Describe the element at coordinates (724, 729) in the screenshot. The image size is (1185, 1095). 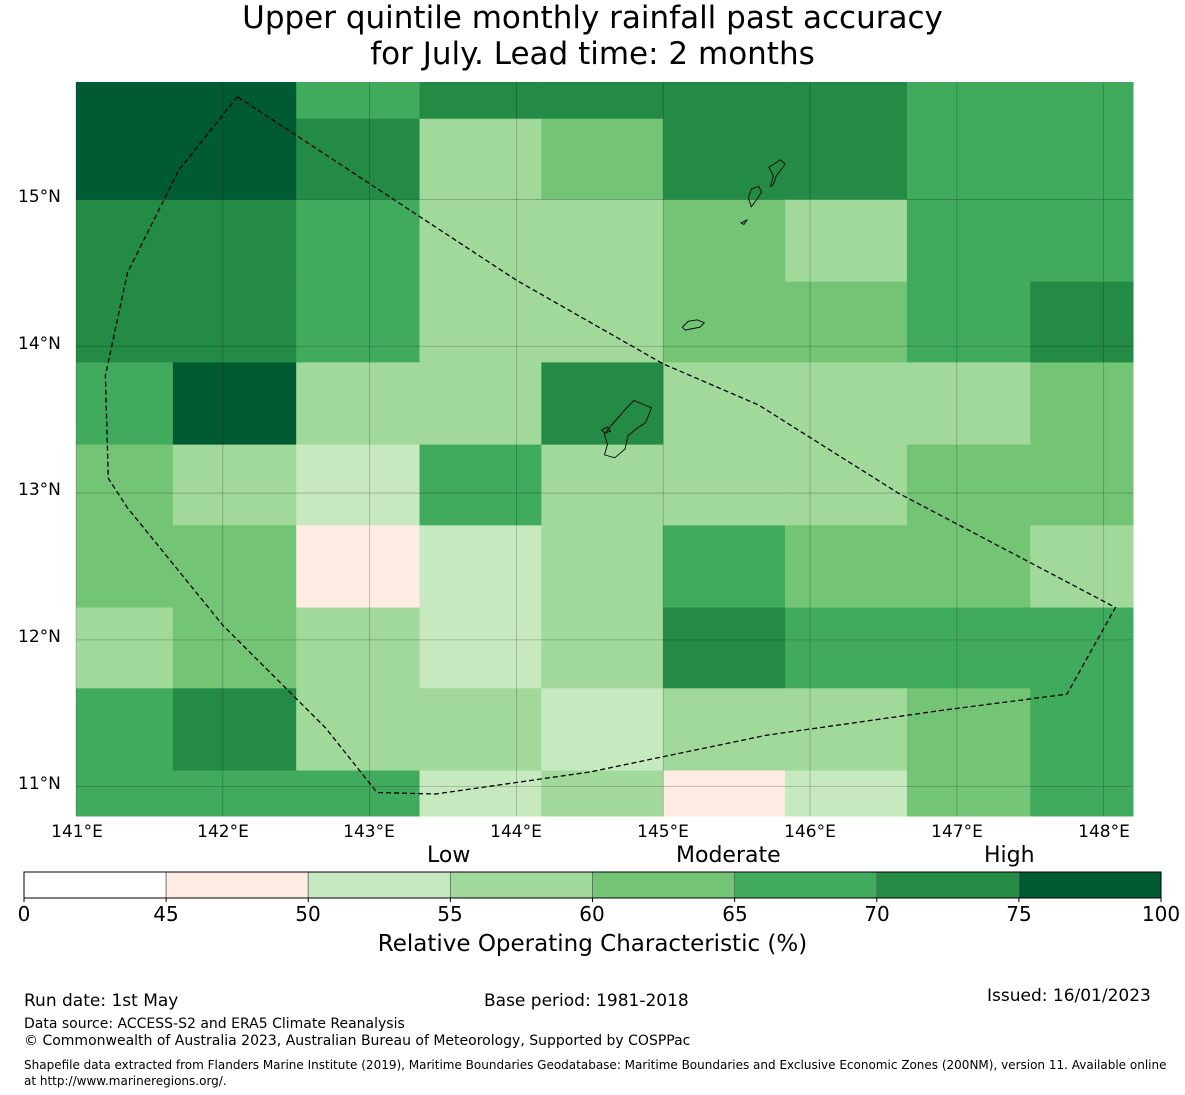
I see `roc-cell-r8-c5` at that location.